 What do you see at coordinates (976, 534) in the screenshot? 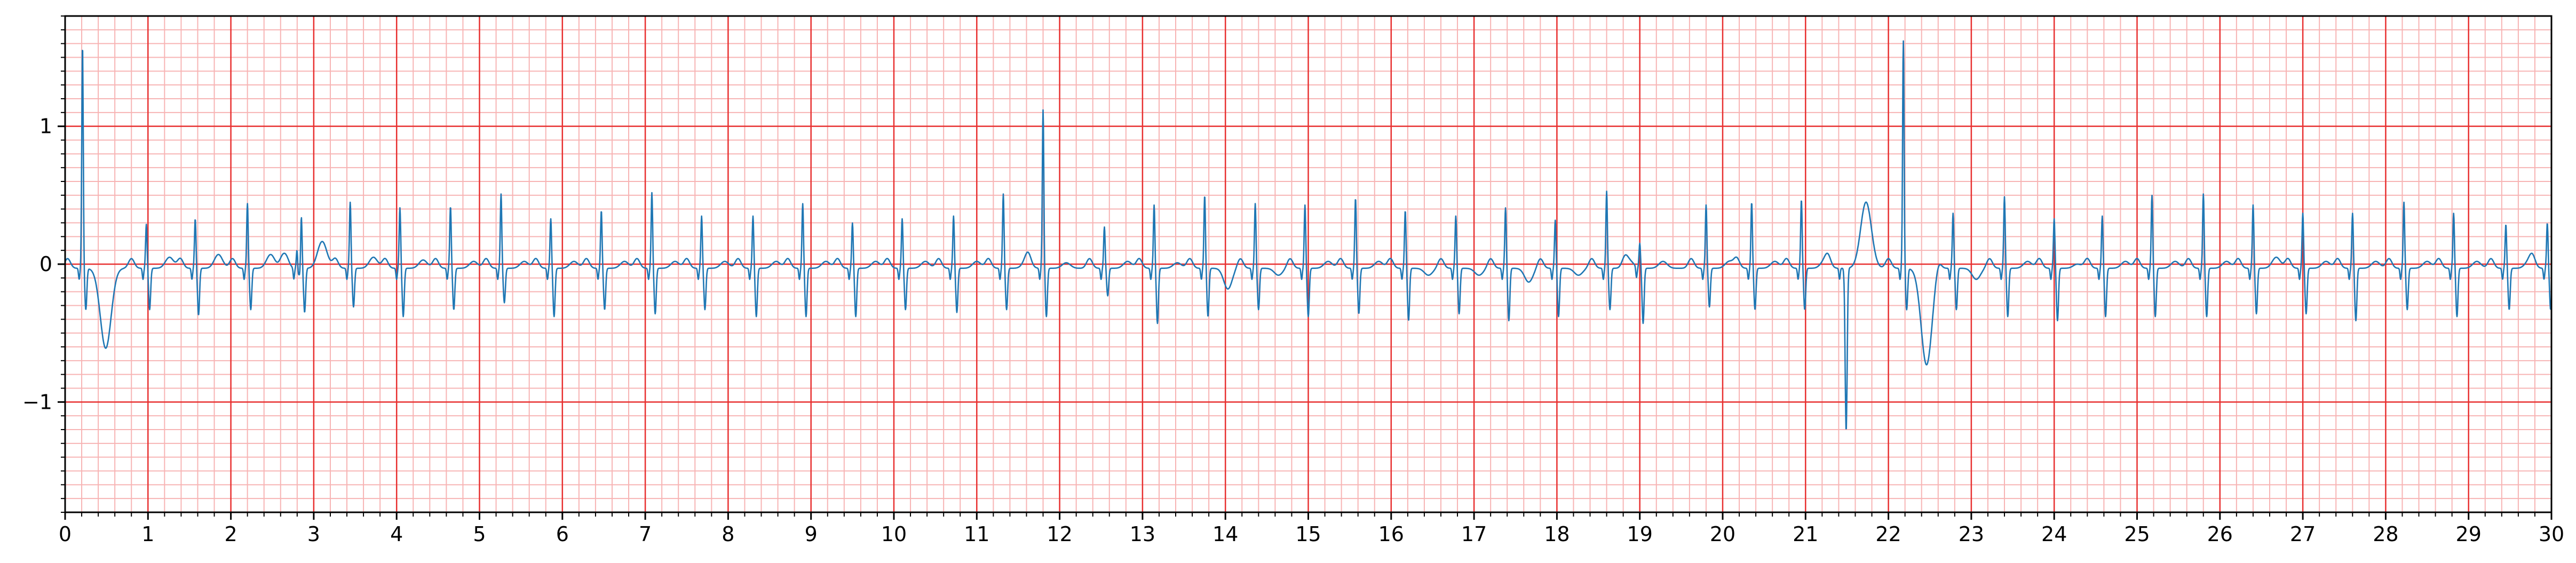
I see `x-tick-label: 11` at bounding box center [976, 534].